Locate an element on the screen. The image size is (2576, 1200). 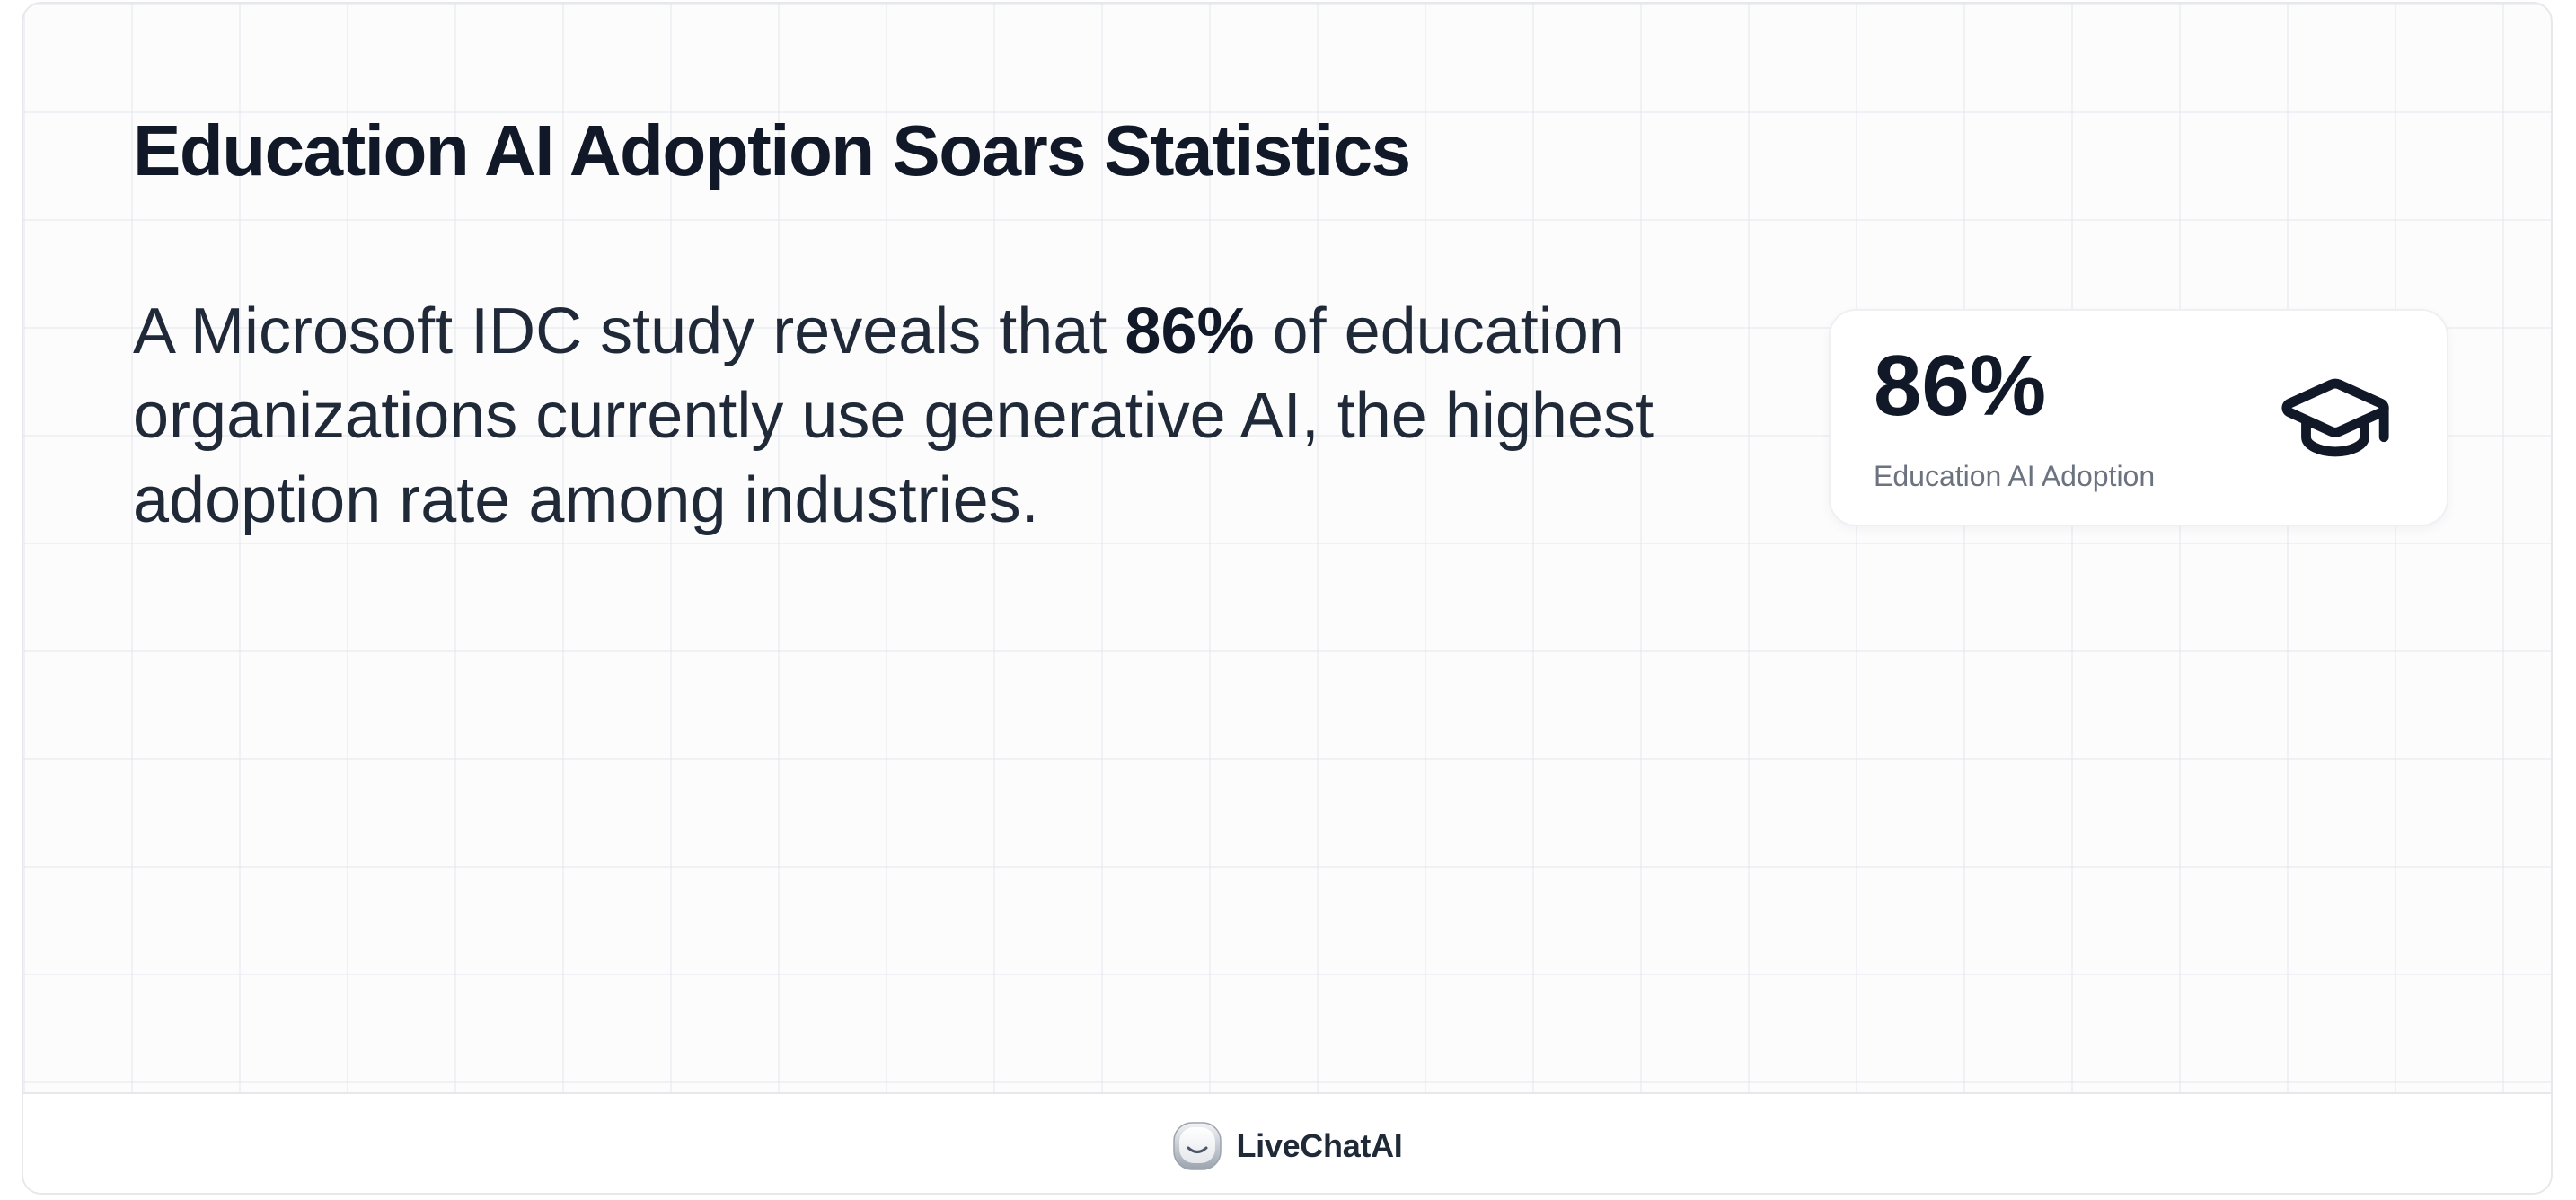
description-highlight: 86% is located at coordinates (1190, 331).